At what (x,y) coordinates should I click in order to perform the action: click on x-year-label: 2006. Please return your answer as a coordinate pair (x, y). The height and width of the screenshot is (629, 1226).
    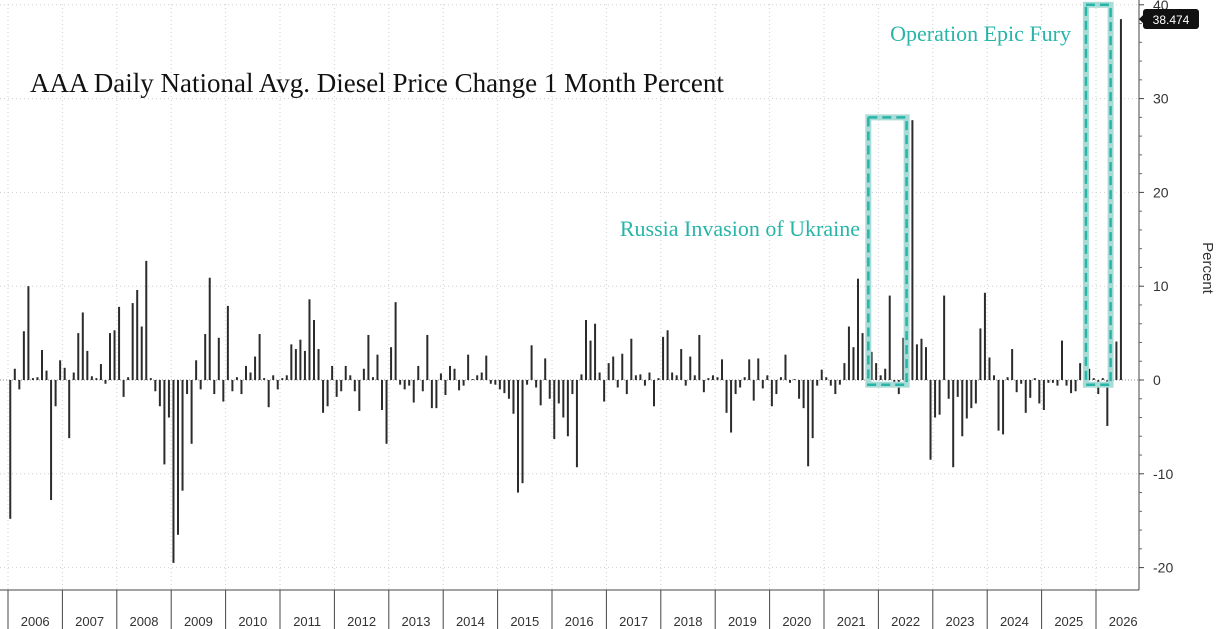
    Looking at the image, I should click on (35, 621).